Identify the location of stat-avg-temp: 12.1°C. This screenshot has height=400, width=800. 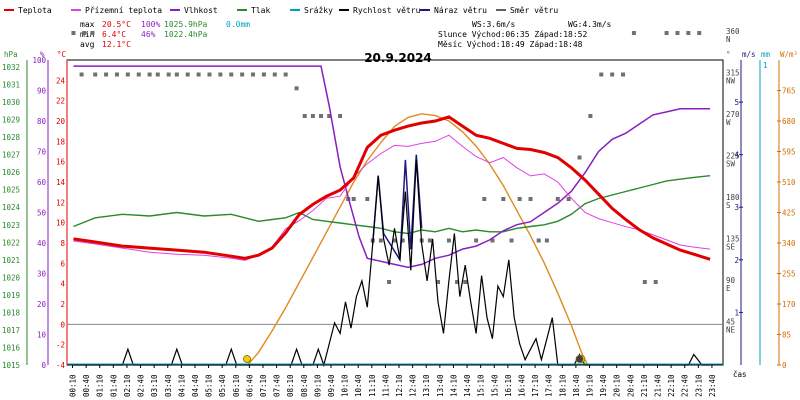
(116, 44).